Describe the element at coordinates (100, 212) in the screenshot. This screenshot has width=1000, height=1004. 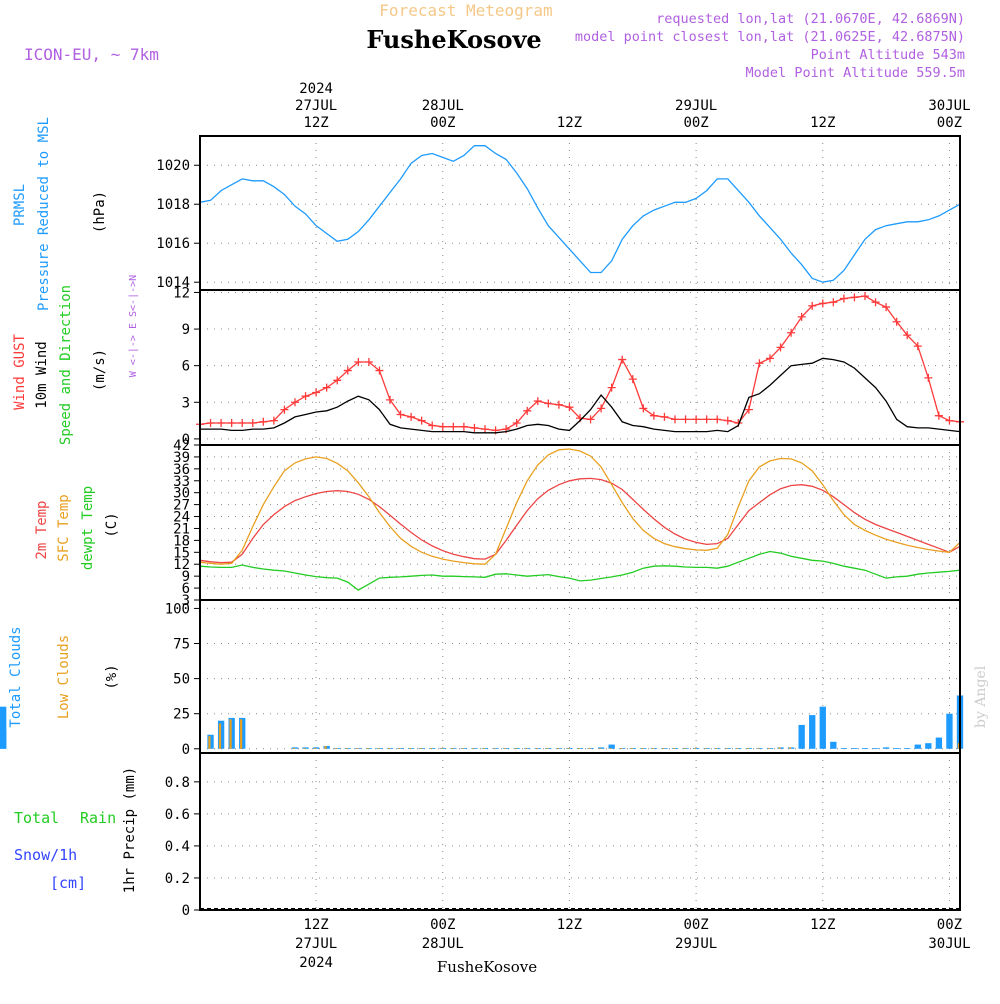
I see `pressure-unit: (hPa)` at that location.